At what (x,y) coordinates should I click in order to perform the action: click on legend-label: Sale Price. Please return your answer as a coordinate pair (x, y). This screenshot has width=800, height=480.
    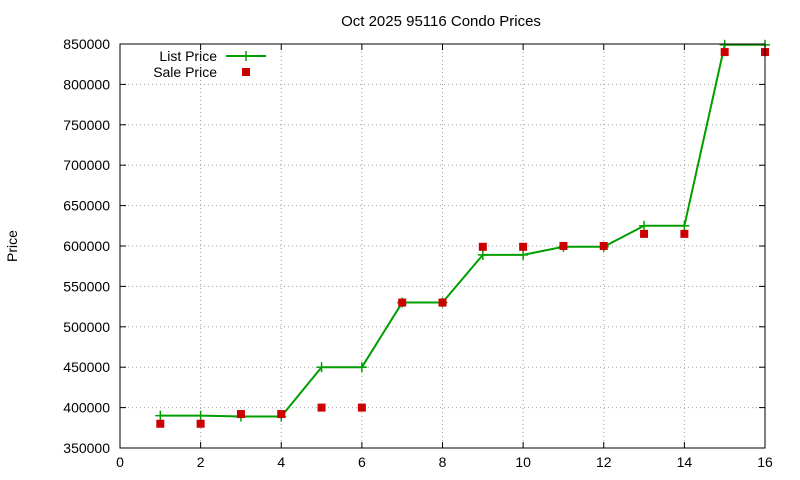
    Looking at the image, I should click on (185, 72).